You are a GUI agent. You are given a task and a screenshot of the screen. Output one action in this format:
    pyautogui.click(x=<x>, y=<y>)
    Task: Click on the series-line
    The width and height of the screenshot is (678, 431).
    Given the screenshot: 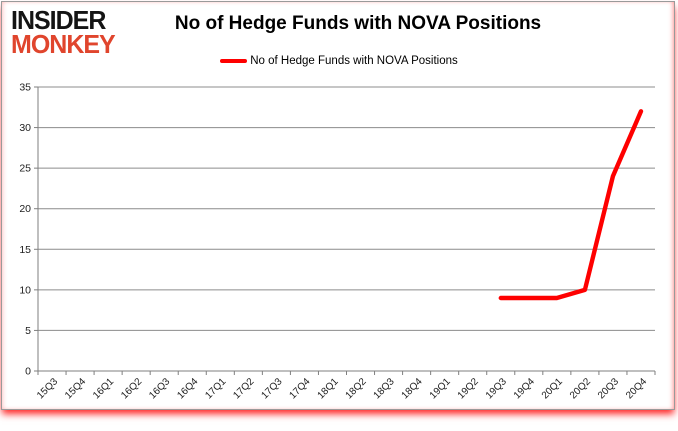 What is the action you would take?
    pyautogui.click(x=571, y=205)
    